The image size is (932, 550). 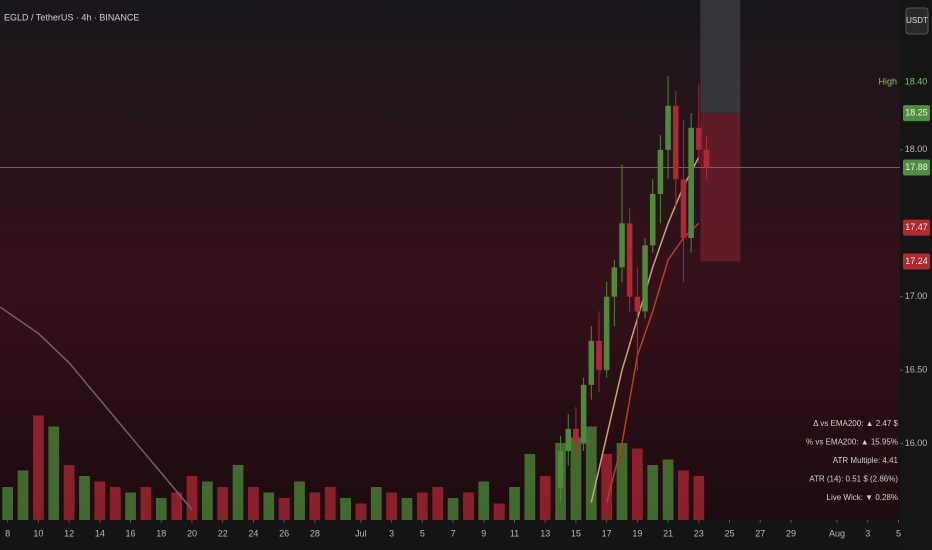 I want to click on info-line: Δ vs EMA200: ▲ 2.47 $, so click(x=855, y=423).